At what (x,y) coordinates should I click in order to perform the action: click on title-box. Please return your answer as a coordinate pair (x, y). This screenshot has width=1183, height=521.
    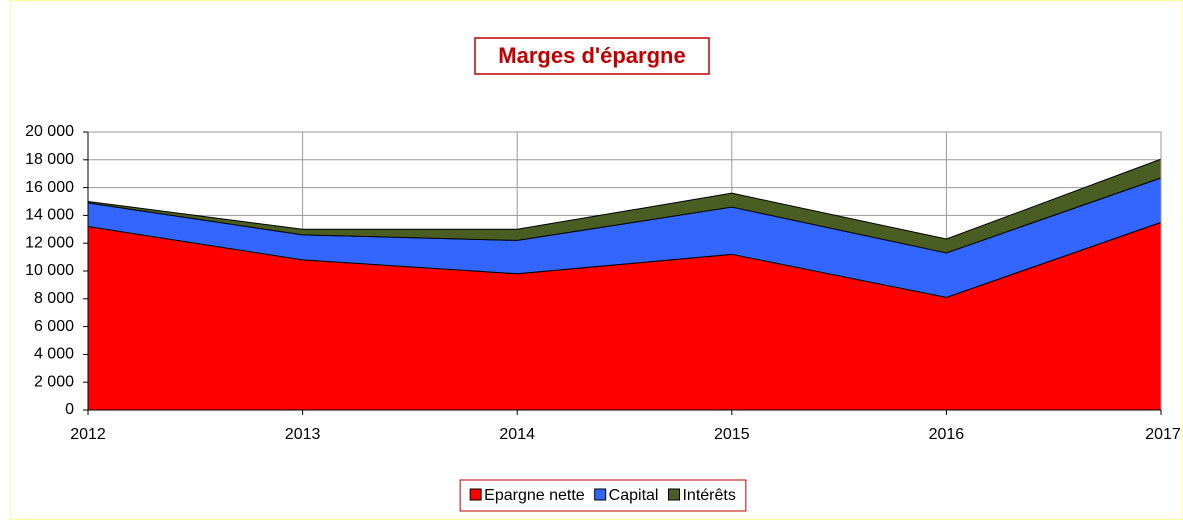
    Looking at the image, I should click on (592, 56).